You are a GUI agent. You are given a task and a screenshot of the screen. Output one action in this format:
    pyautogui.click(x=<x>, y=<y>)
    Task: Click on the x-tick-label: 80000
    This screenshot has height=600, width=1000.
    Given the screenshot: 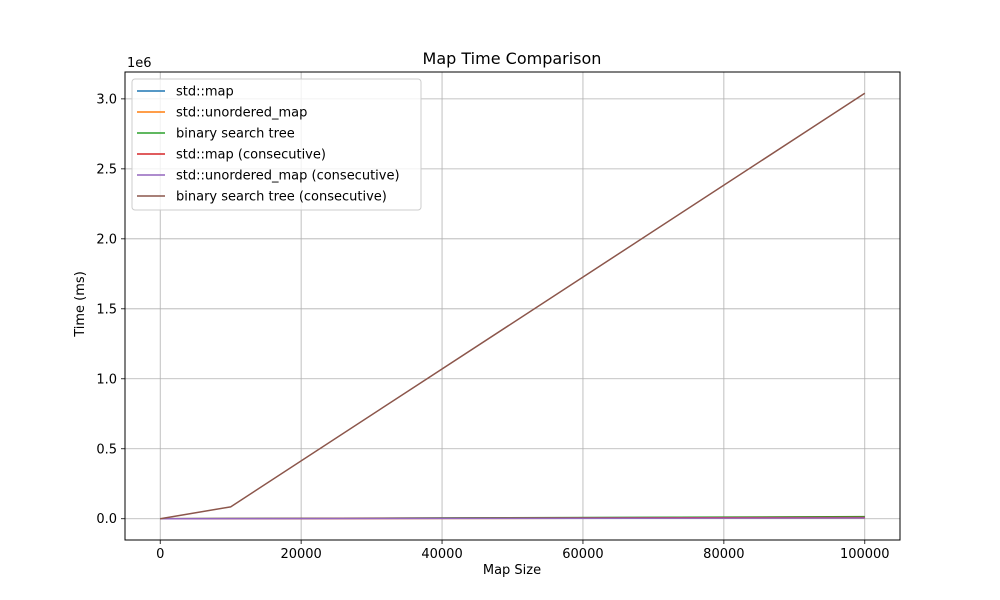 What is the action you would take?
    pyautogui.click(x=723, y=554)
    